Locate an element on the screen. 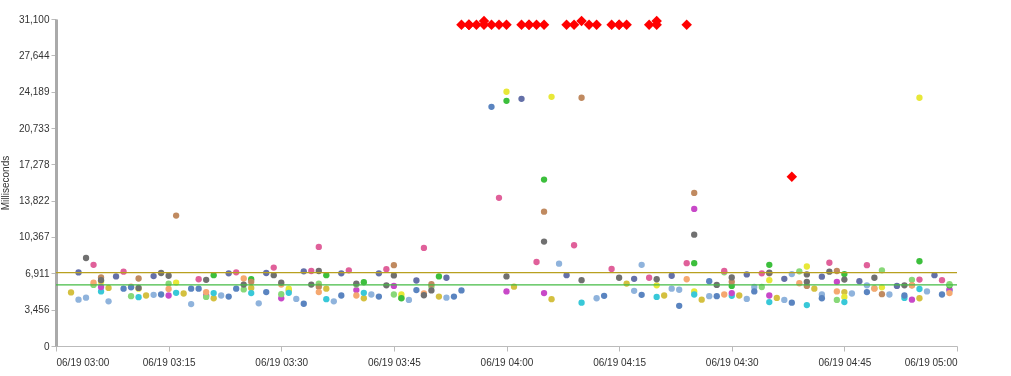  y-tick-label: 10,367 is located at coordinates (34, 237).